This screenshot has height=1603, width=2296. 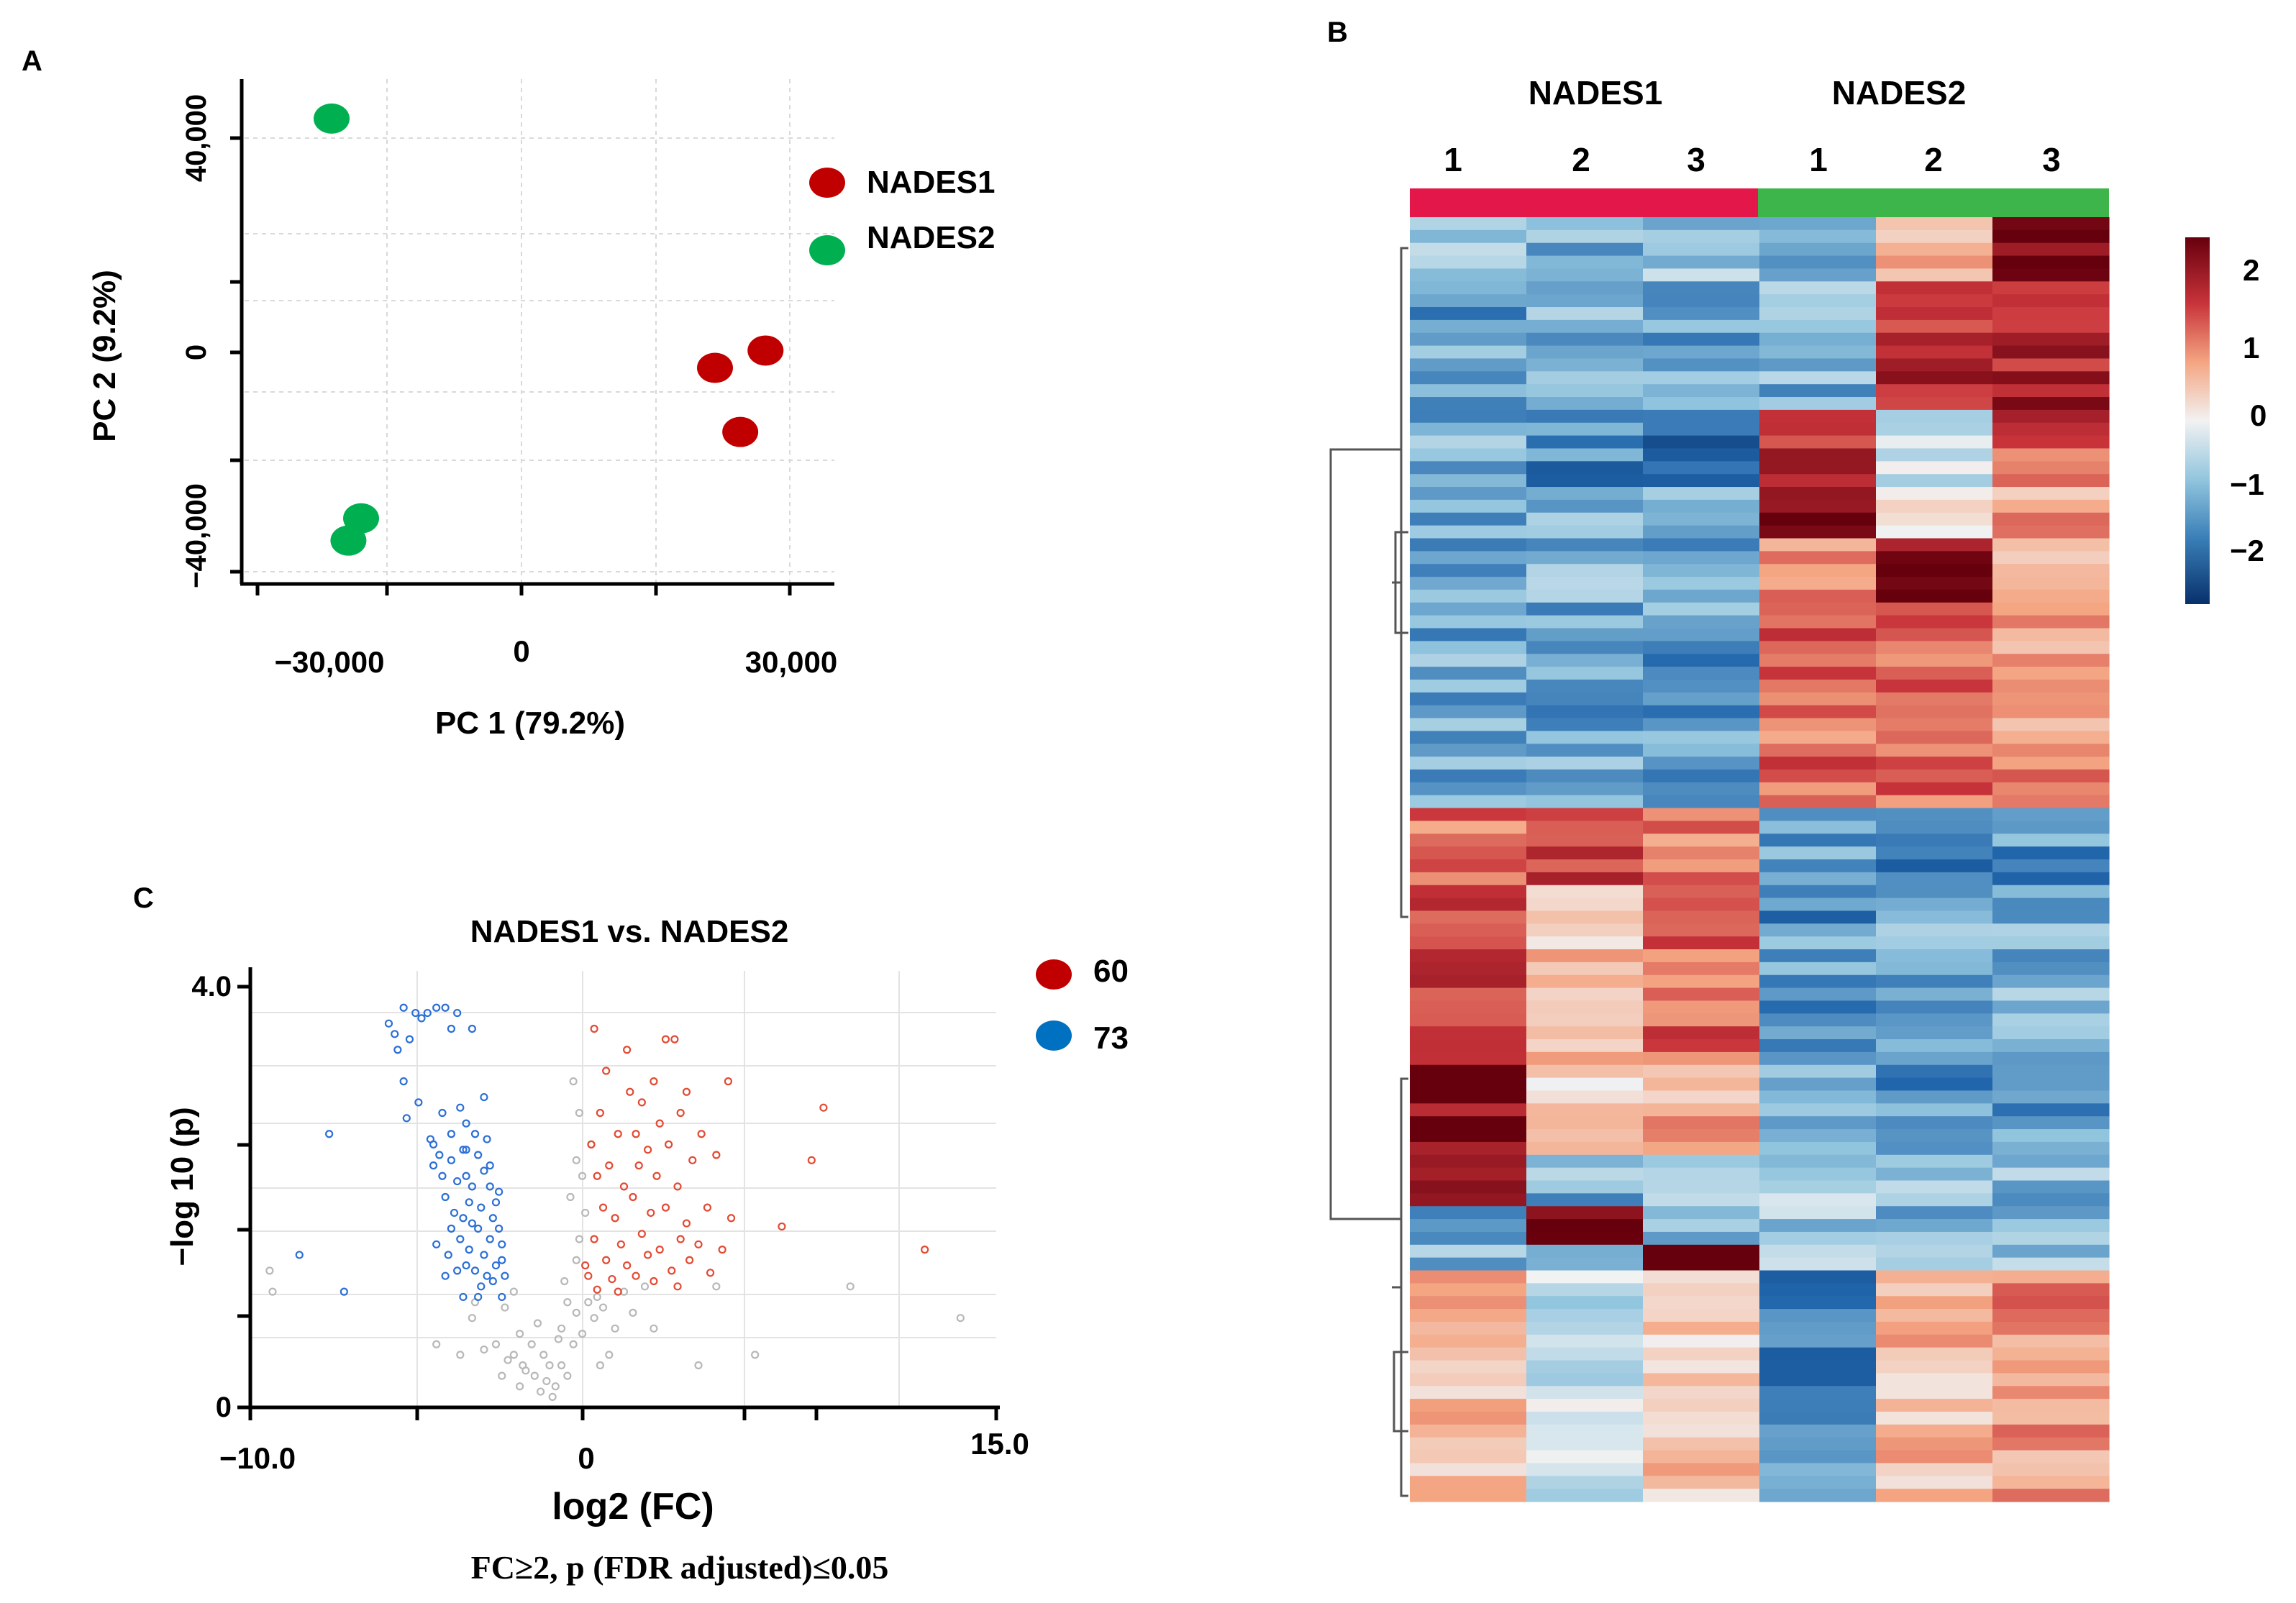 I want to click on volcano-points, so click(x=615, y=1202).